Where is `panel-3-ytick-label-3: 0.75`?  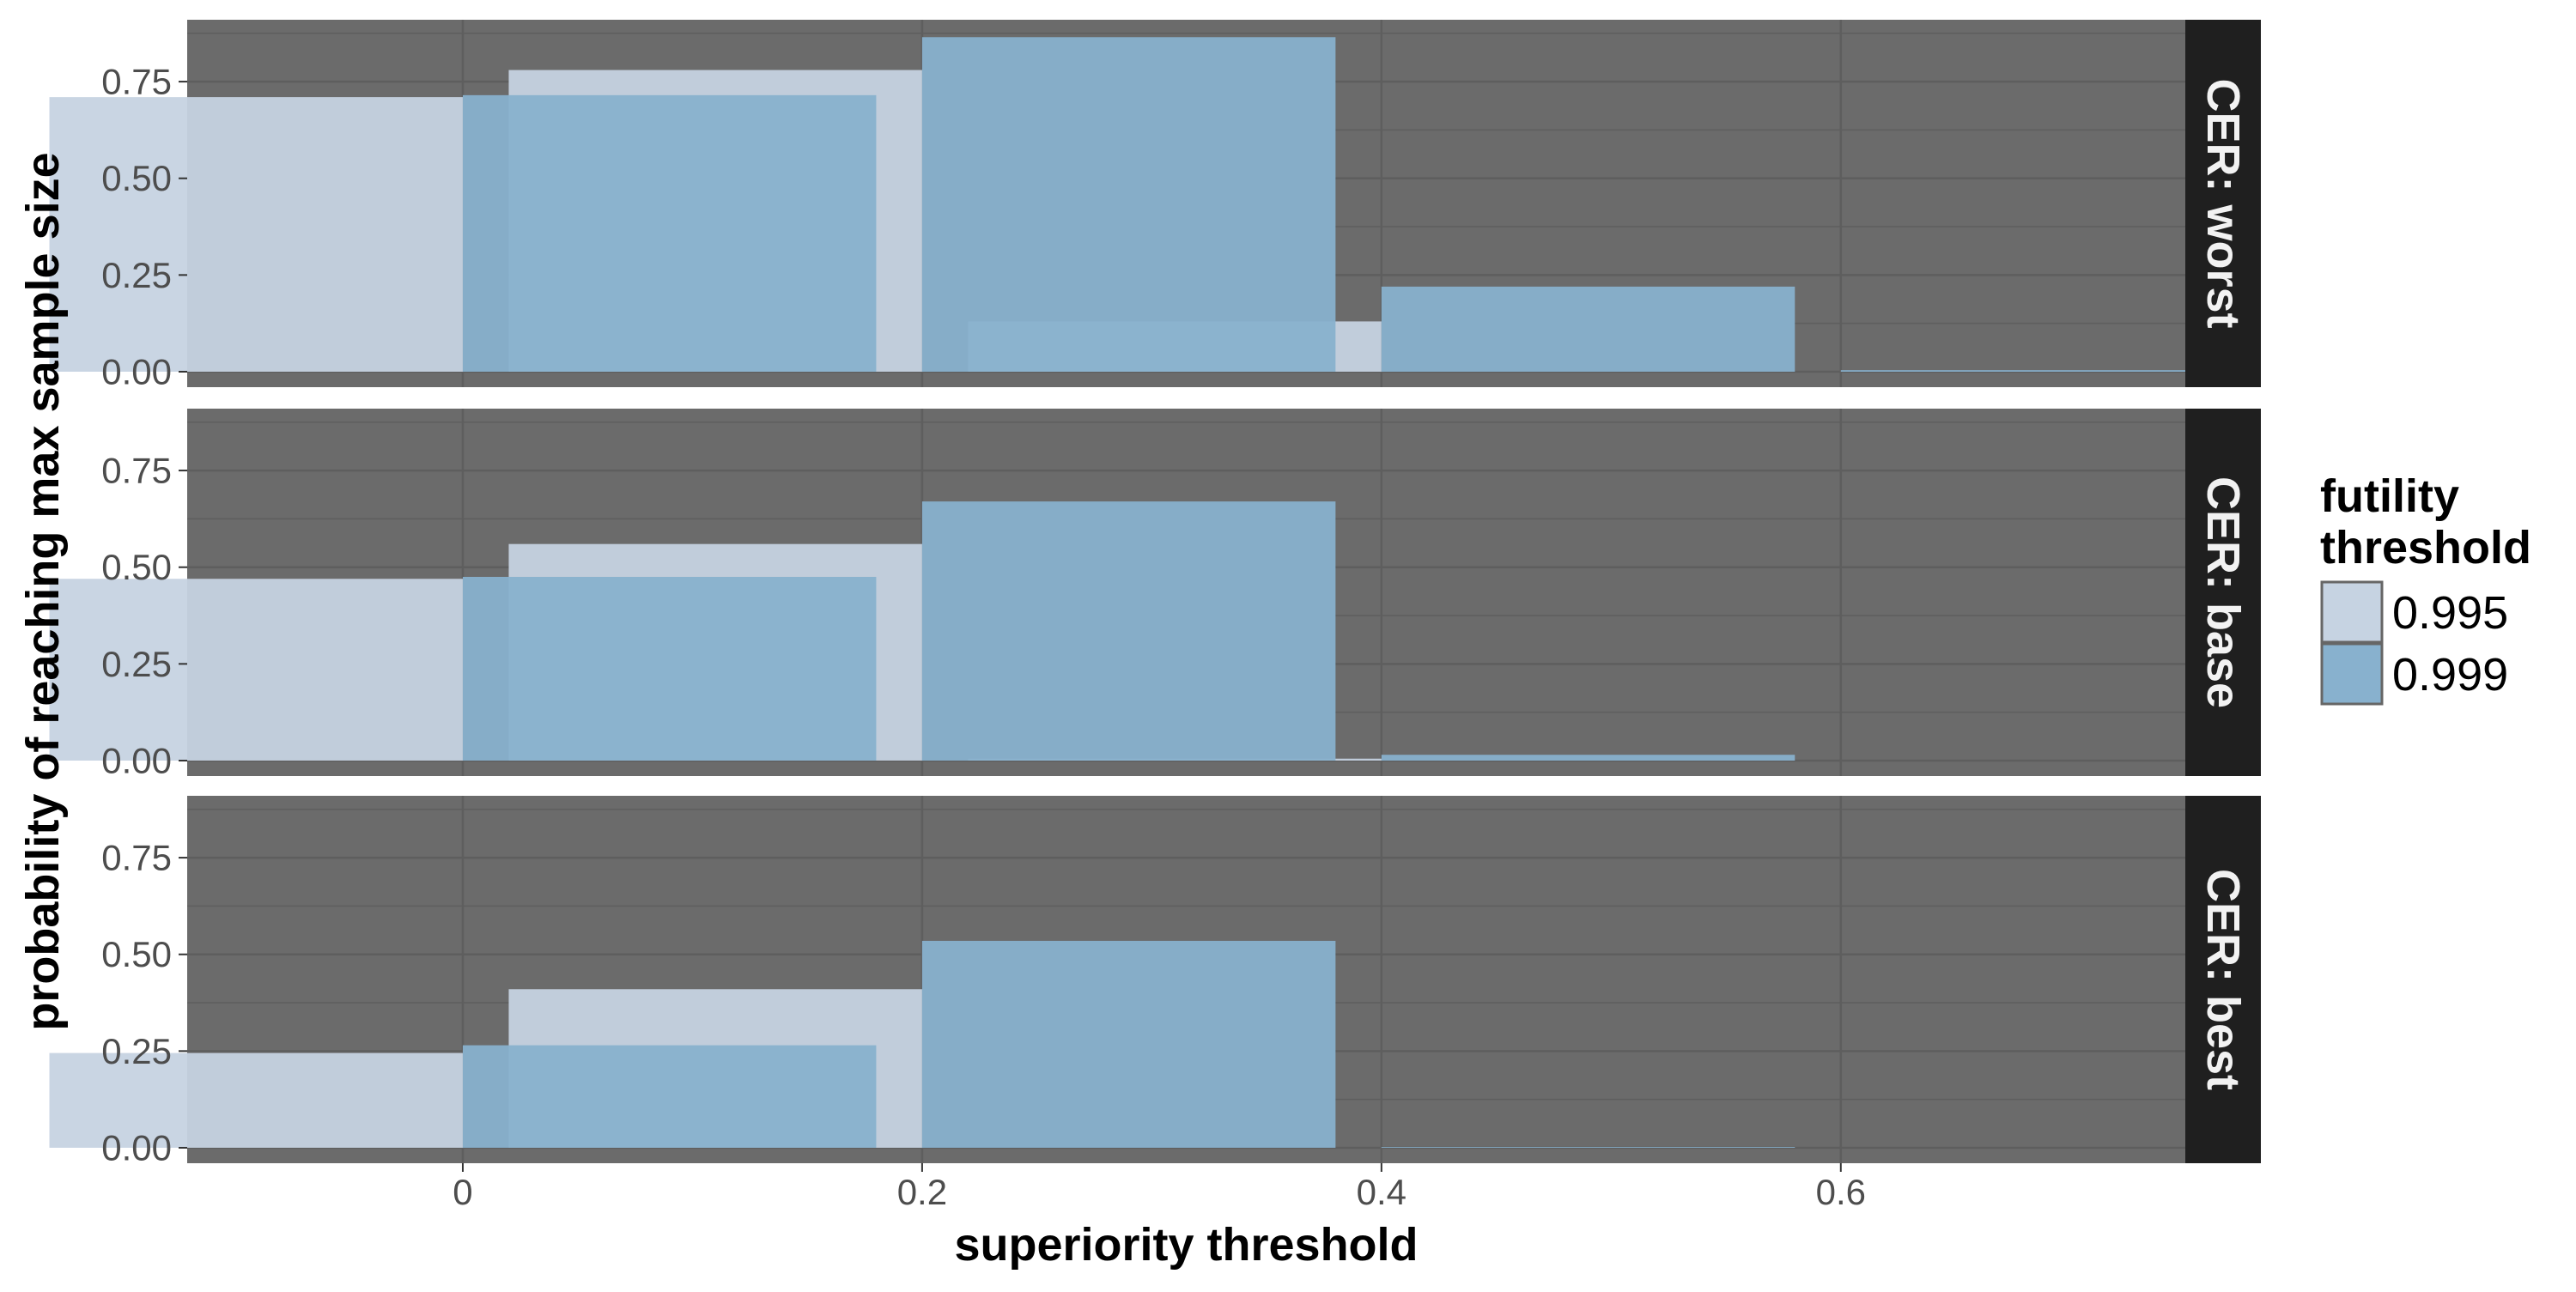 panel-3-ytick-label-3: 0.75 is located at coordinates (137, 858).